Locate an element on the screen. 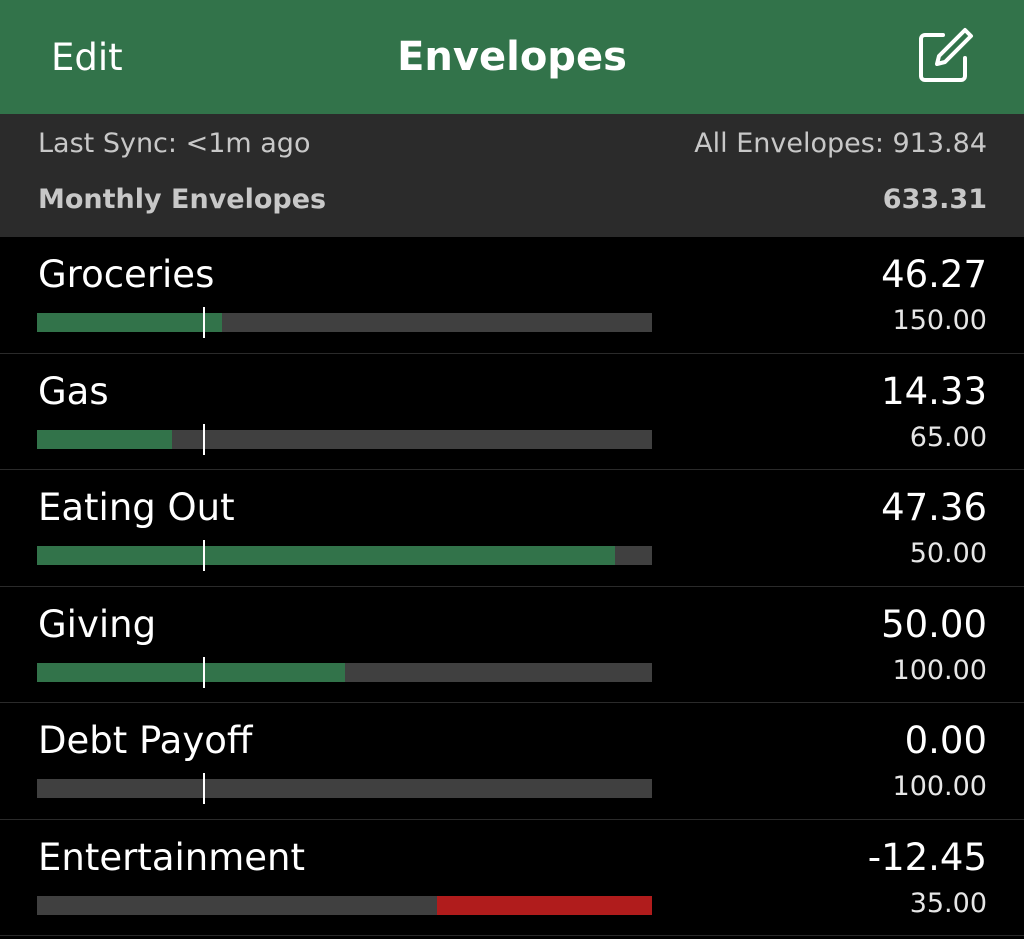 This screenshot has height=939, width=1024. envelope-name: Gas is located at coordinates (73, 391).